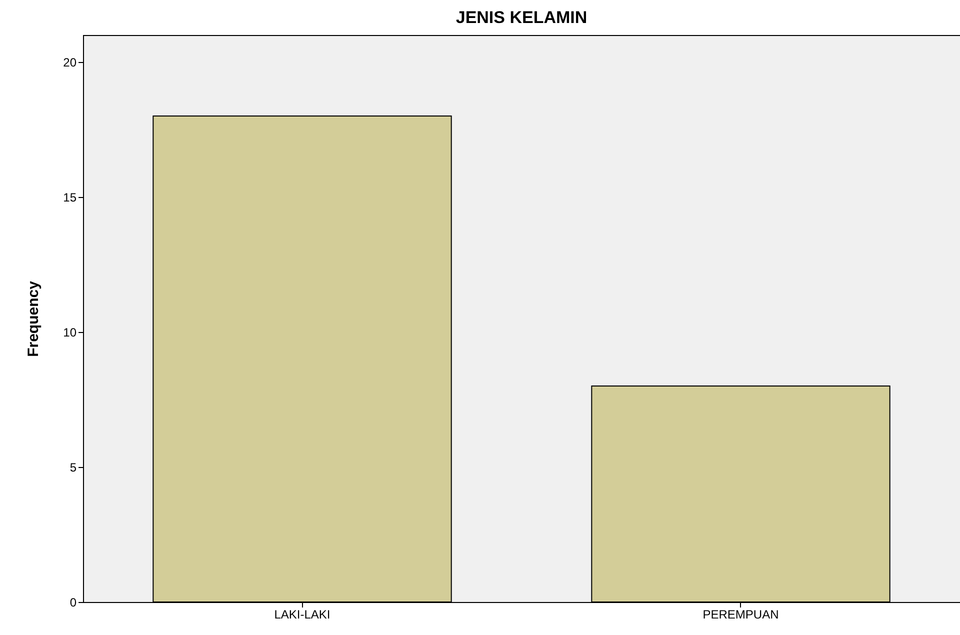 Image resolution: width=960 pixels, height=635 pixels. I want to click on y-tick-label: 0, so click(73, 603).